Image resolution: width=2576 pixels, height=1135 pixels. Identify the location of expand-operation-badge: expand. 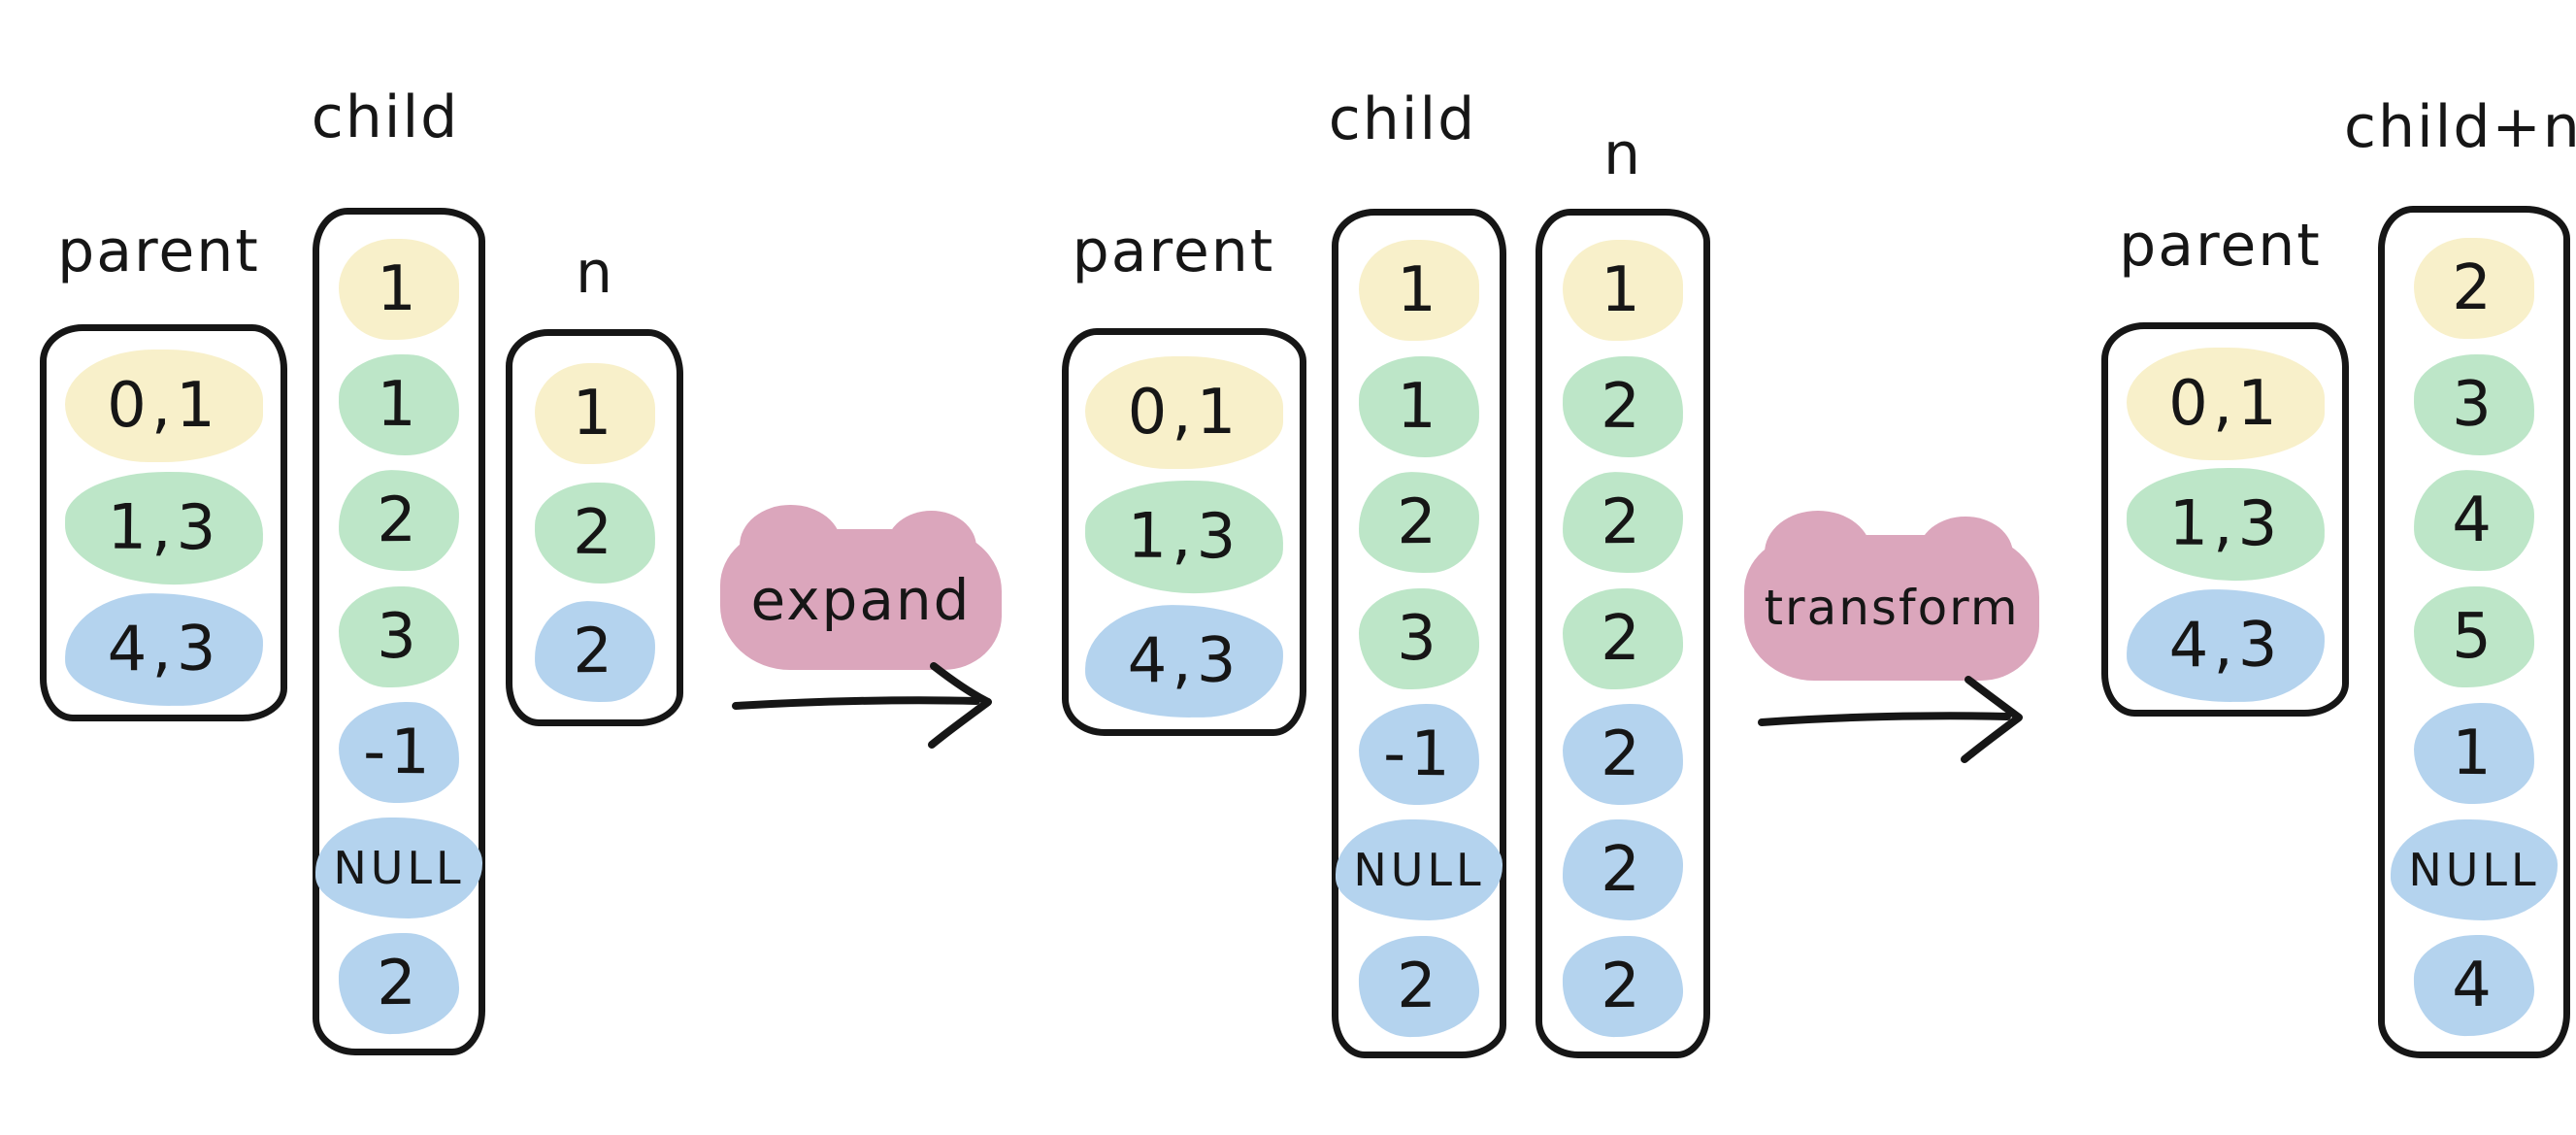
(861, 587).